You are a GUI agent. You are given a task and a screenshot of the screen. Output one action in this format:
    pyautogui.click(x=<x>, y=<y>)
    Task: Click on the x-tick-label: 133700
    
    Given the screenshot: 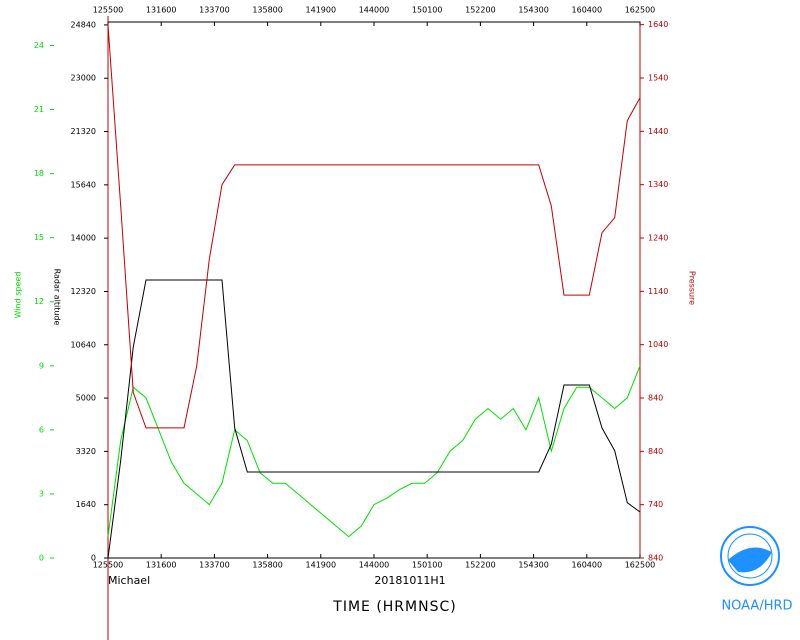 What is the action you would take?
    pyautogui.click(x=214, y=565)
    